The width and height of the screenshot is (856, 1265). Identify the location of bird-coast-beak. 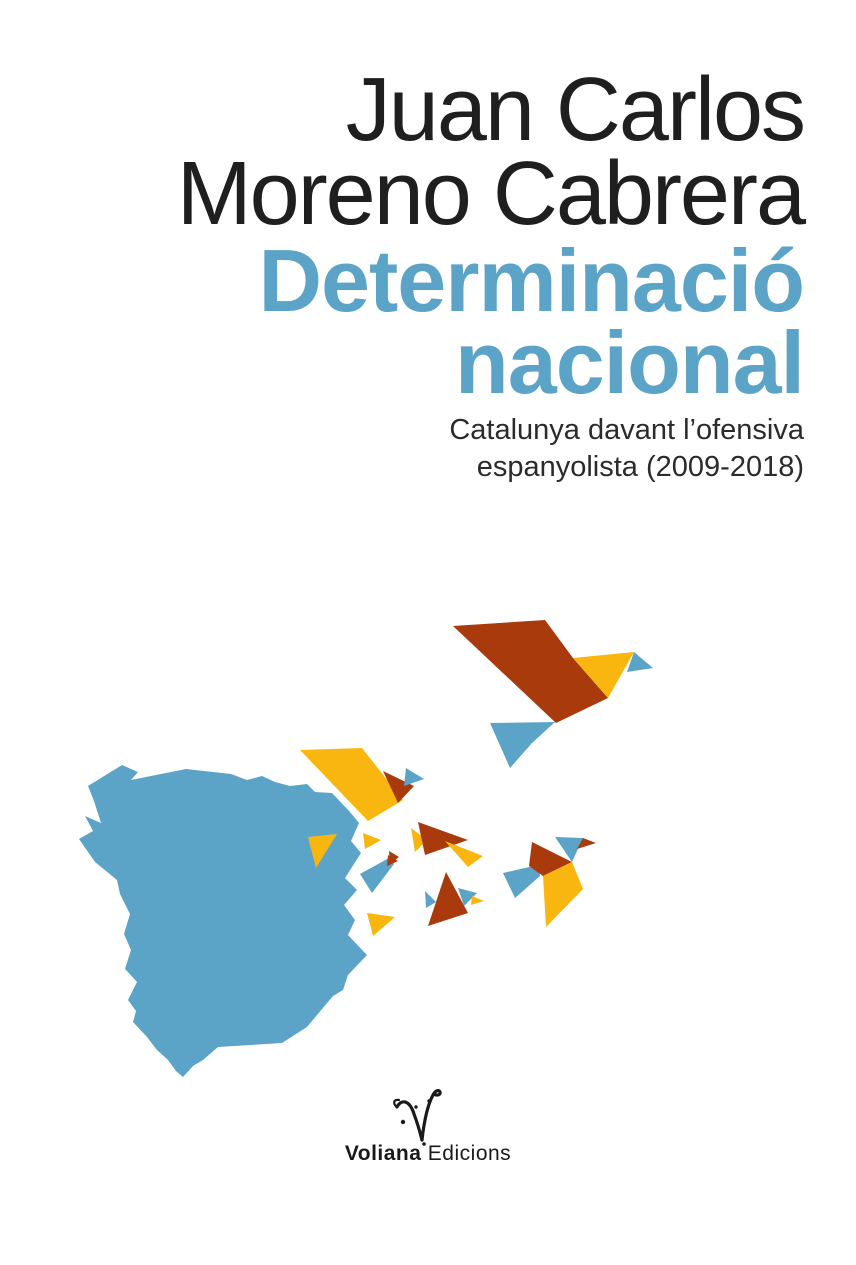
(414, 777).